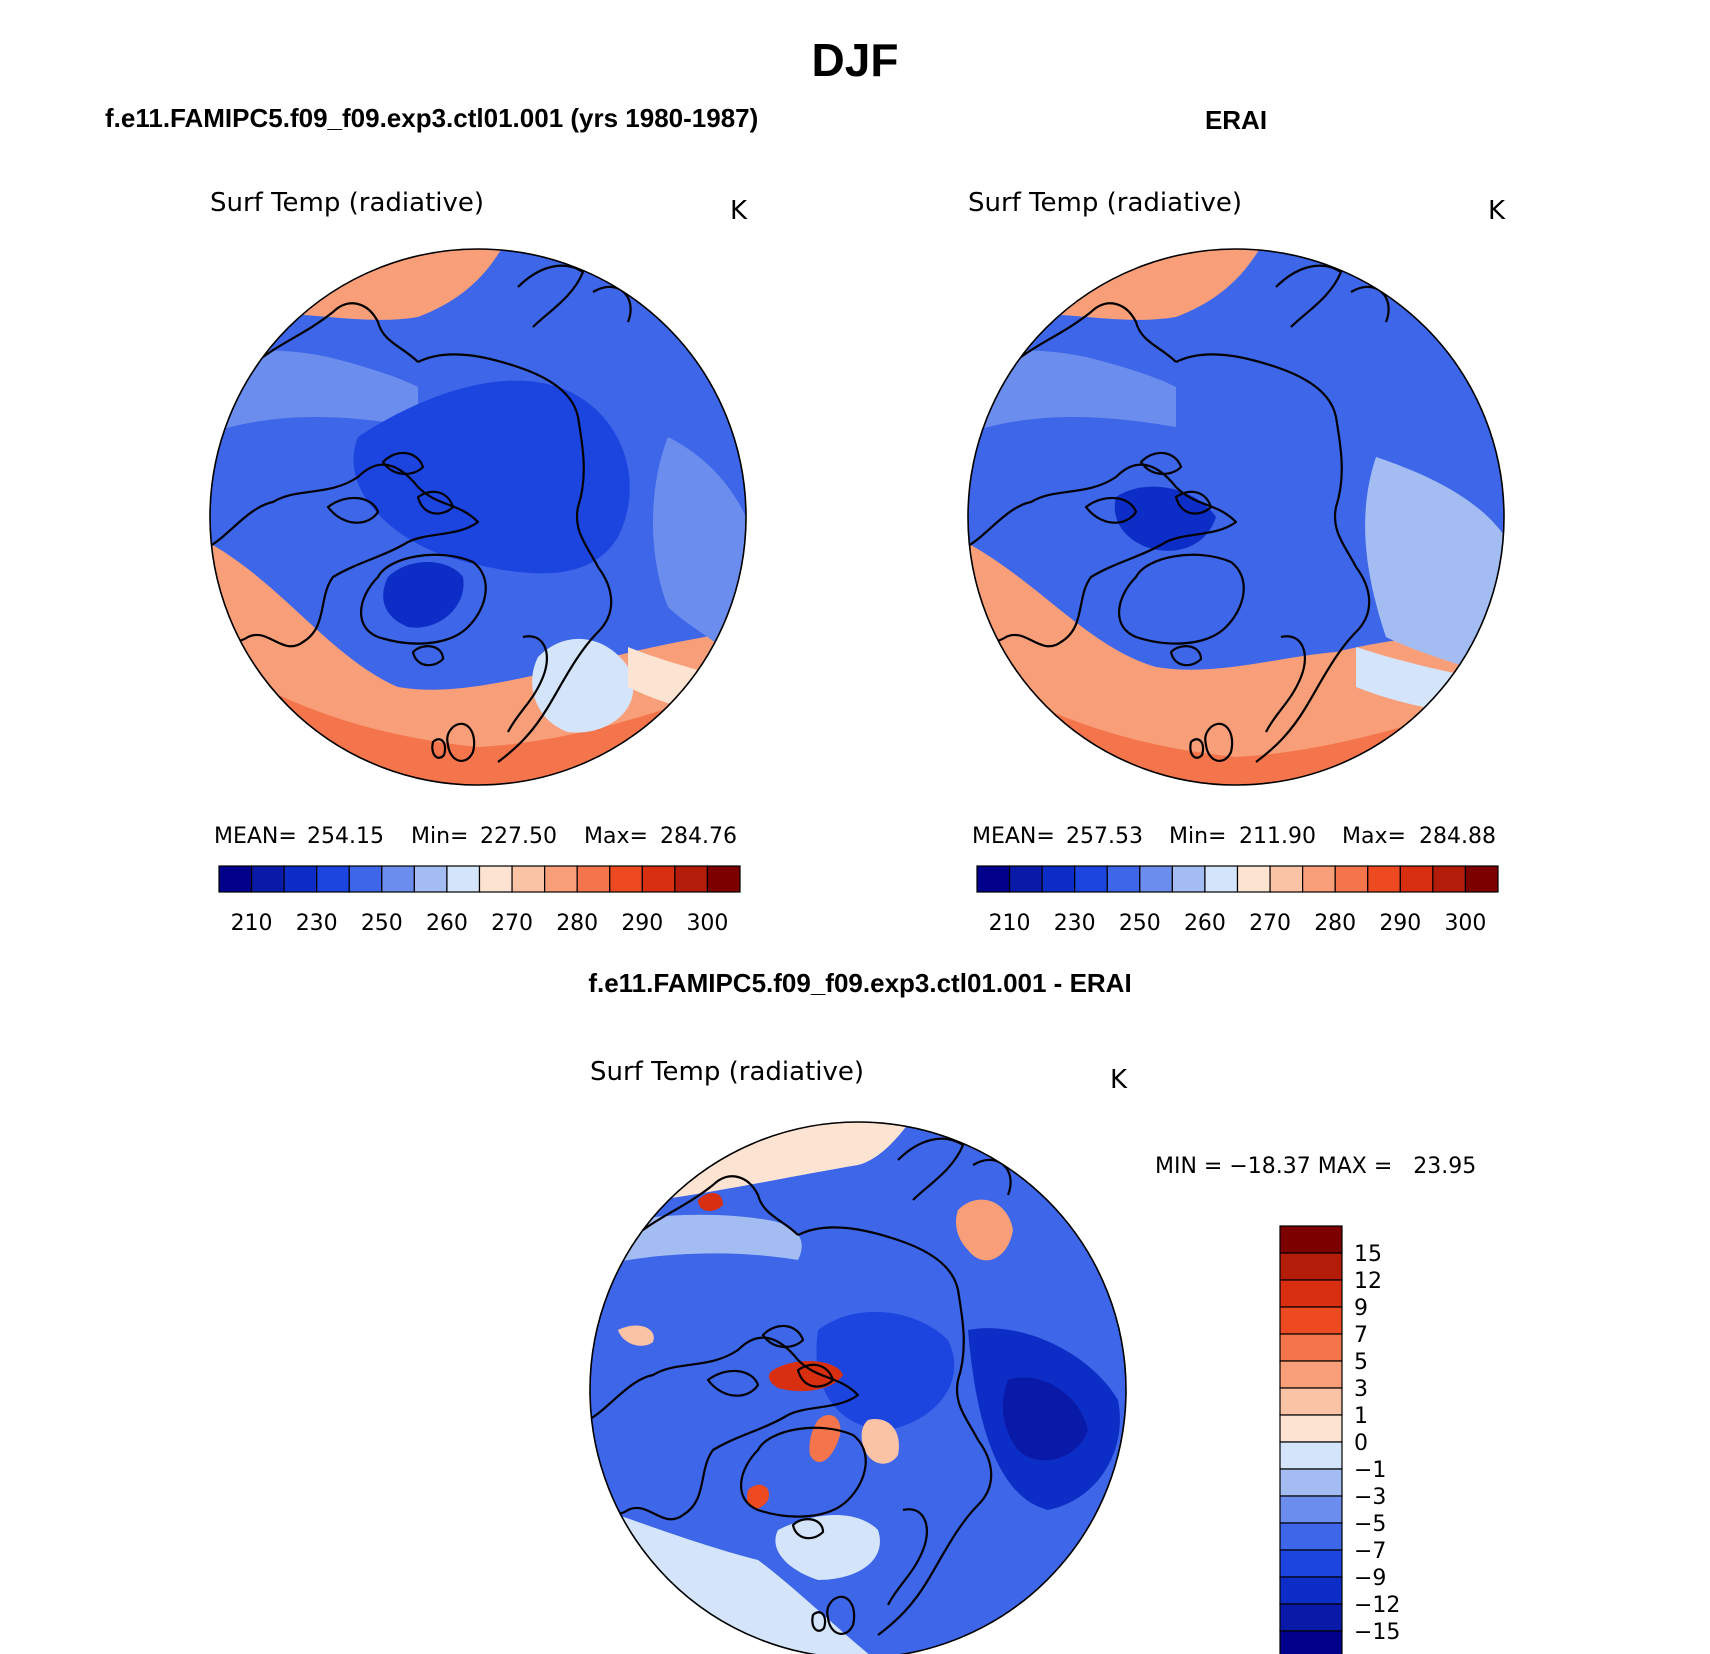  What do you see at coordinates (1465, 923) in the screenshot?
I see `obs-colorbar-tick-label: 300` at bounding box center [1465, 923].